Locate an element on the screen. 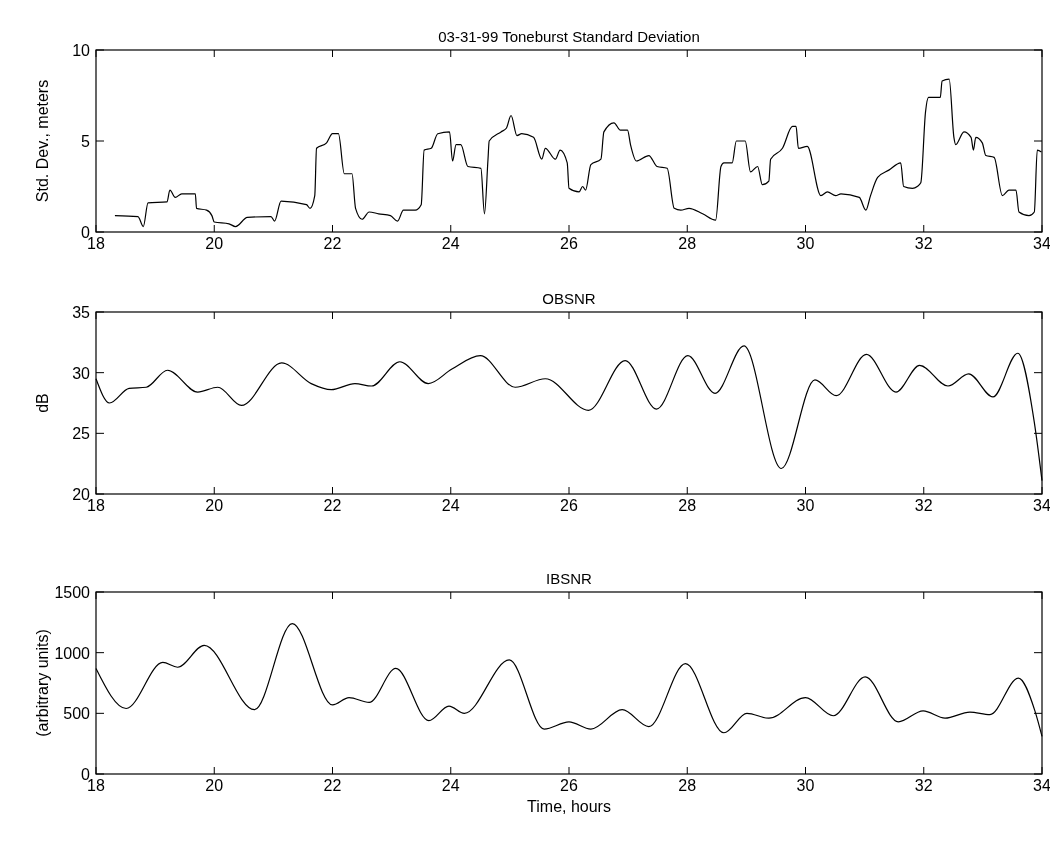 The height and width of the screenshot is (843, 1050). y-tick-label: 35 is located at coordinates (81, 312).